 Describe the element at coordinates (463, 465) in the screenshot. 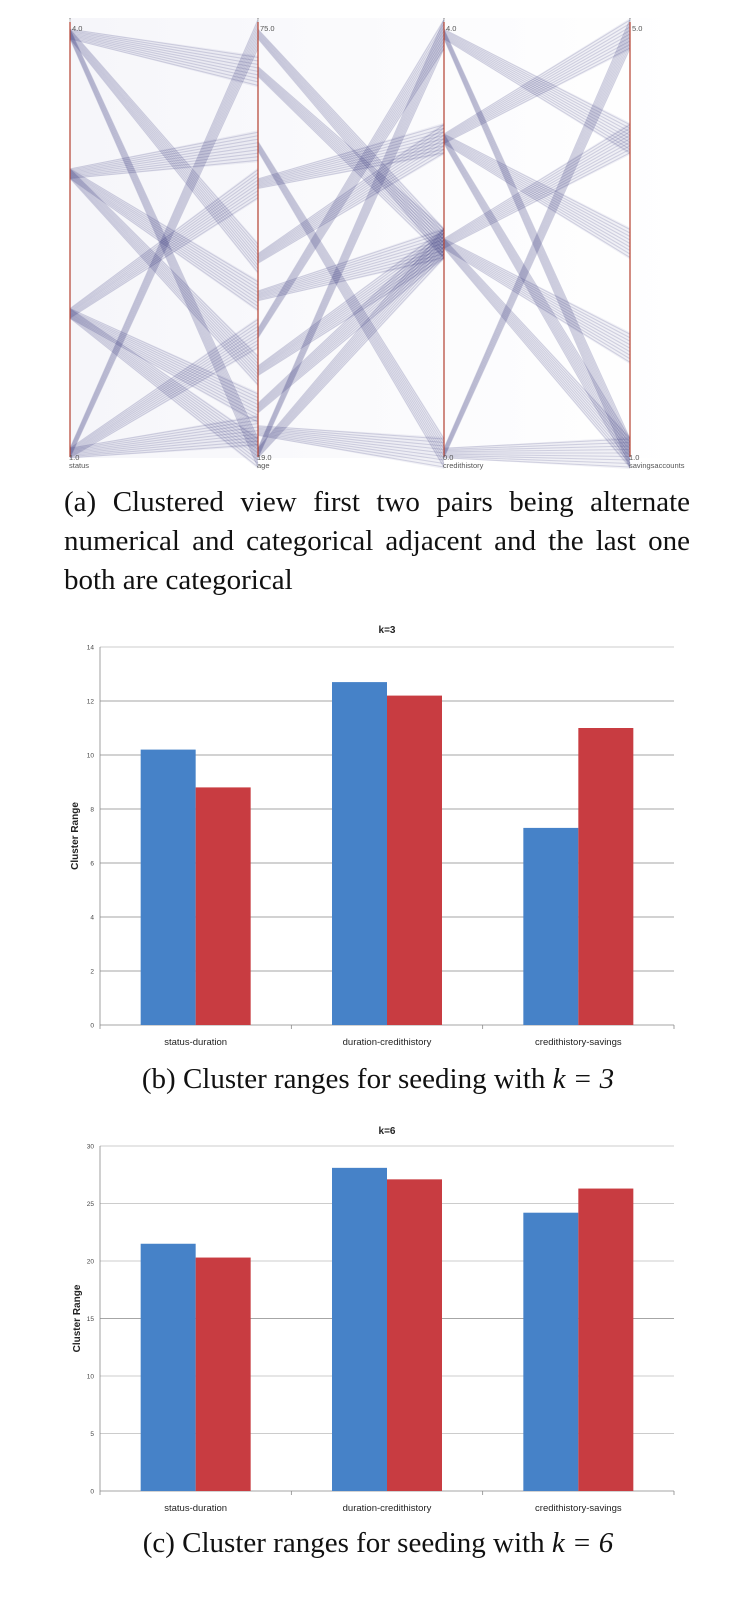

I see `axis-name-credithistory: credithistory` at that location.